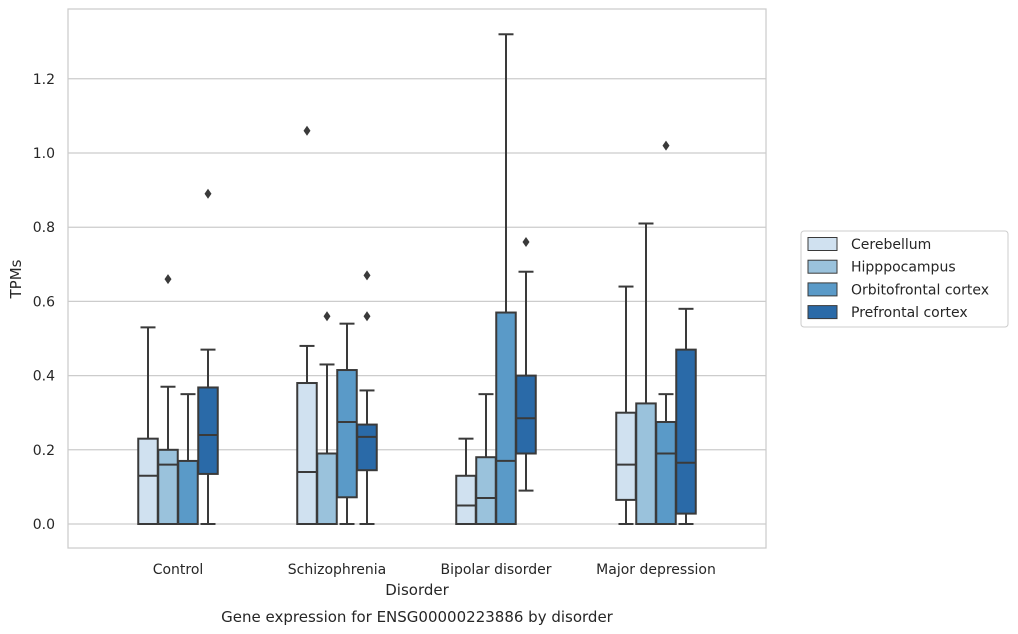 This screenshot has height=634, width=1018. I want to click on legend-label: Cerebellum, so click(891, 245).